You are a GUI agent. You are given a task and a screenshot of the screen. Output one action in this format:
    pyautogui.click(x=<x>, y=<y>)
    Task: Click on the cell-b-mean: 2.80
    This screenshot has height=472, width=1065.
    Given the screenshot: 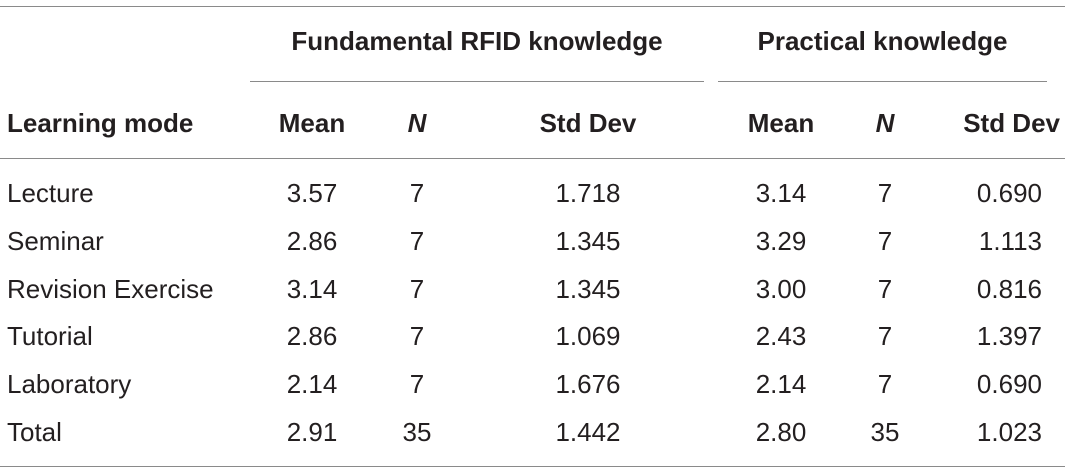 What is the action you would take?
    pyautogui.click(x=781, y=432)
    